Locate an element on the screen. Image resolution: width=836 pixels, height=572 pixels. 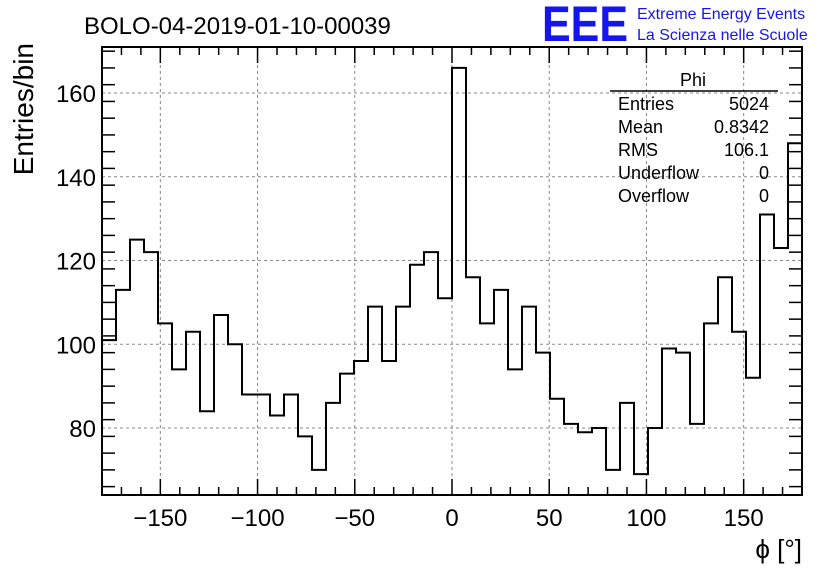
x-tick-label: 0 is located at coordinates (451, 518).